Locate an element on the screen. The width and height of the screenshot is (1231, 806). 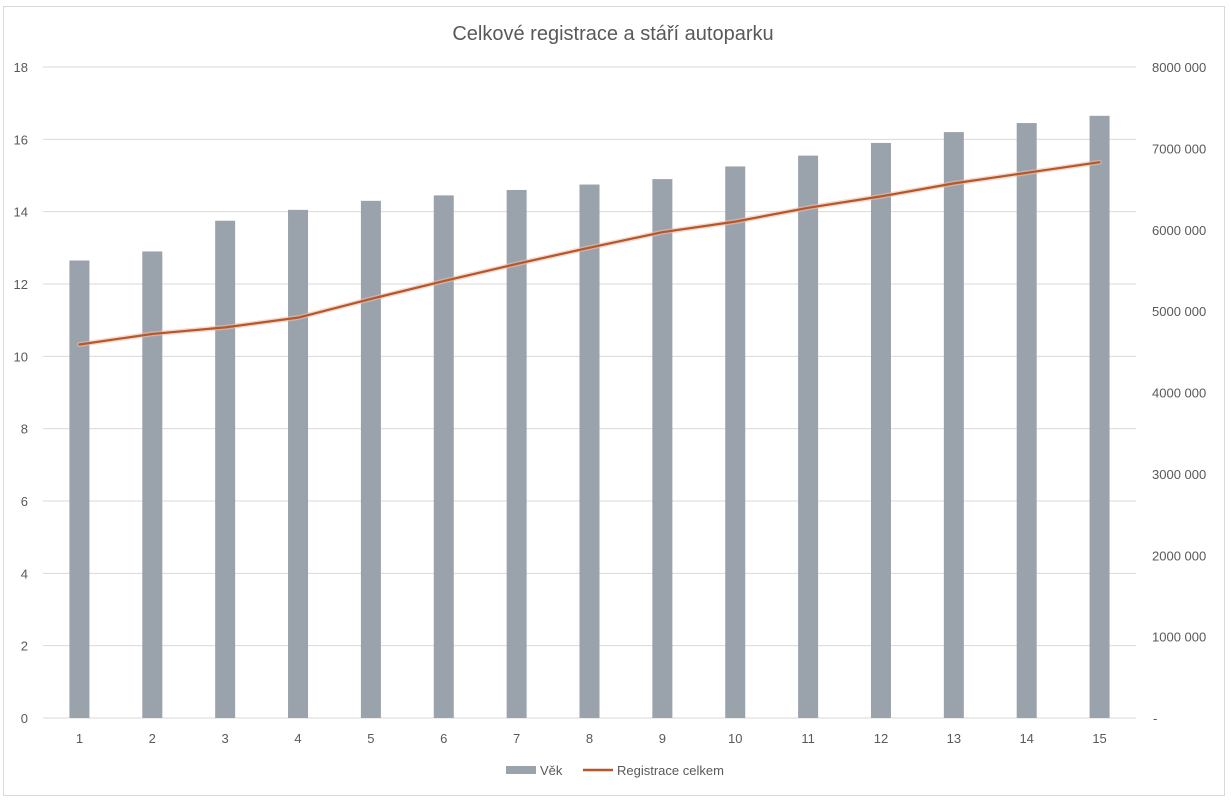
x-axis-tick-label: 15 is located at coordinates (1099, 738).